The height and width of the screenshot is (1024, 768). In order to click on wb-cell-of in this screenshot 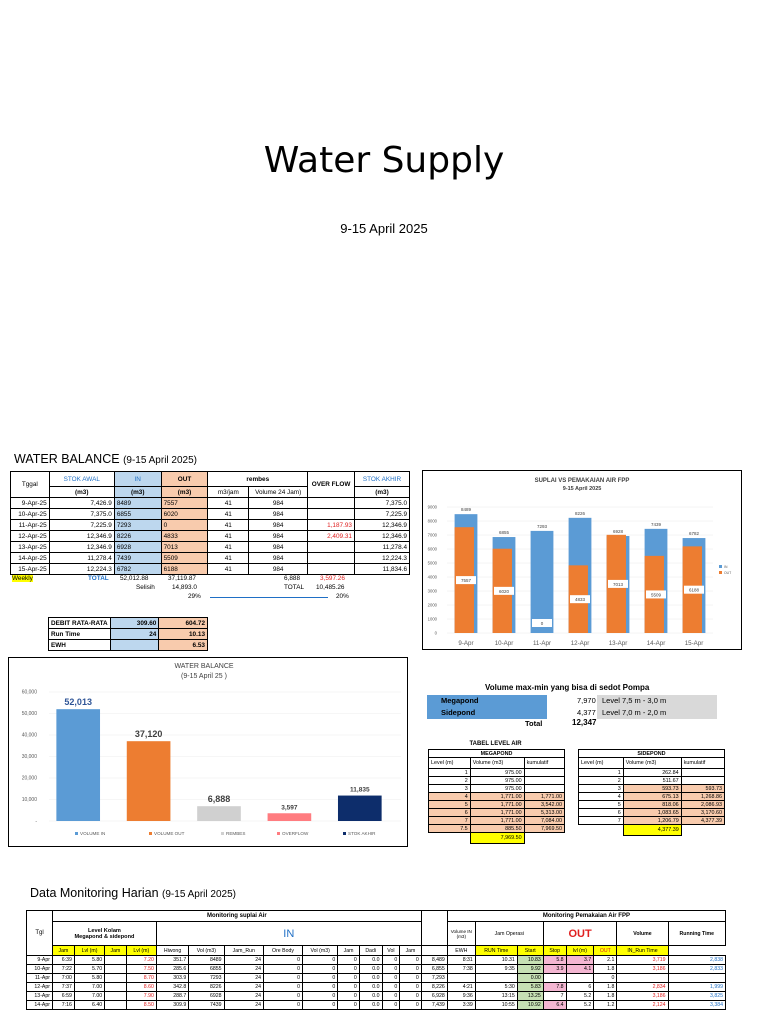, I will do `click(331, 558)`.